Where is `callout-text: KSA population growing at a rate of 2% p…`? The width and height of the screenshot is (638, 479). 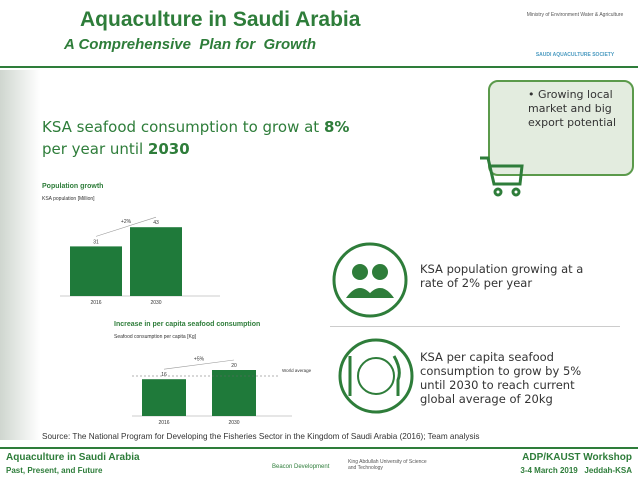 callout-text: KSA population growing at a rate of 2% p… is located at coordinates (502, 276).